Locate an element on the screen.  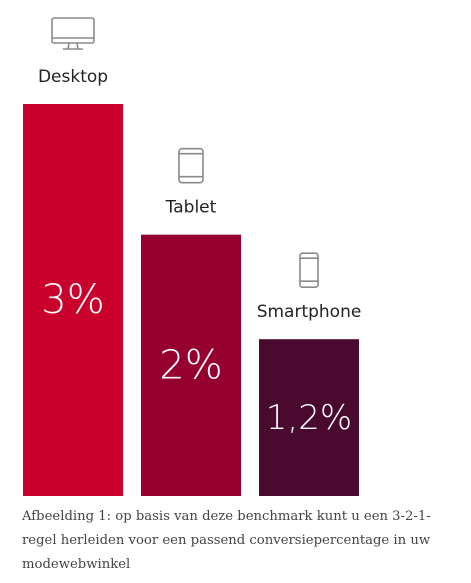
bar-desktop is located at coordinates (73, 300).